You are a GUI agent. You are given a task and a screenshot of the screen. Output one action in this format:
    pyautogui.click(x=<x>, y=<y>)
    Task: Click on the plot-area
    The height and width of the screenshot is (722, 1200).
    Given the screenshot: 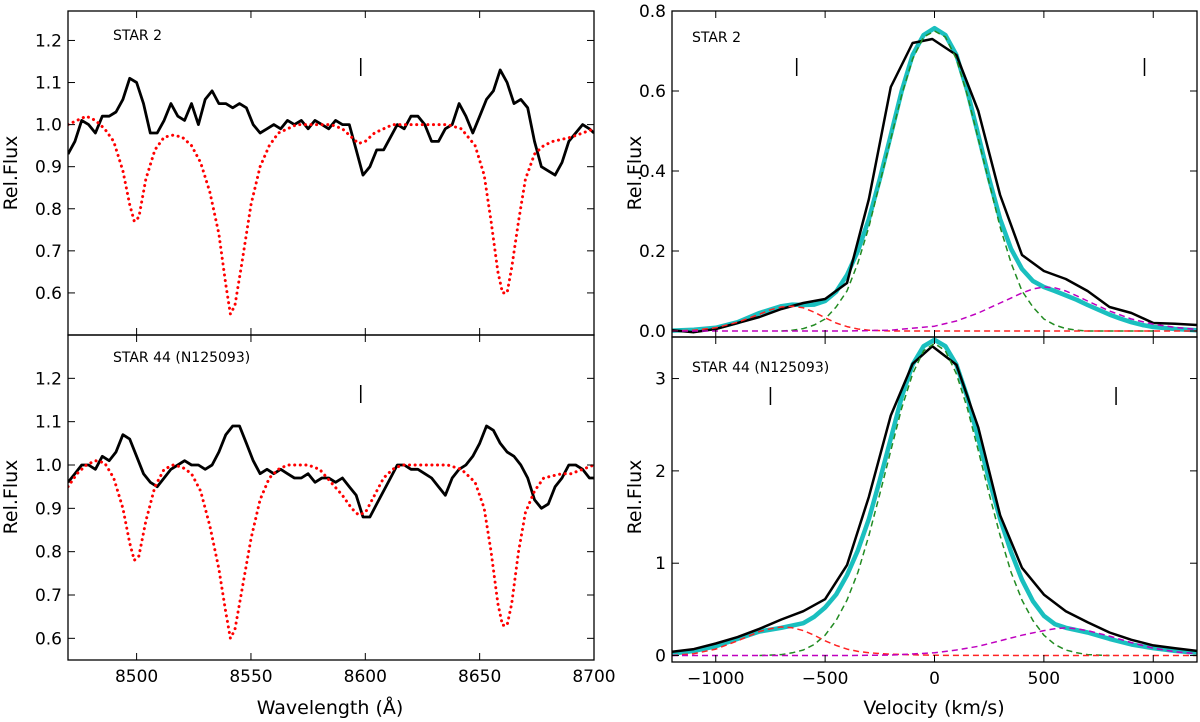 What is the action you would take?
    pyautogui.click(x=331, y=532)
    